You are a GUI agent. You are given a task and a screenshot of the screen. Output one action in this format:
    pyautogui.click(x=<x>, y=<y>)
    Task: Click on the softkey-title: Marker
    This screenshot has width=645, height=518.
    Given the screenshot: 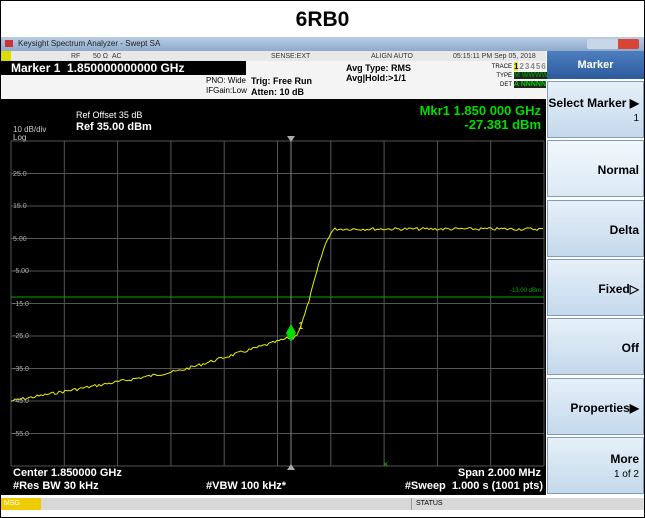 What is the action you would take?
    pyautogui.click(x=595, y=65)
    